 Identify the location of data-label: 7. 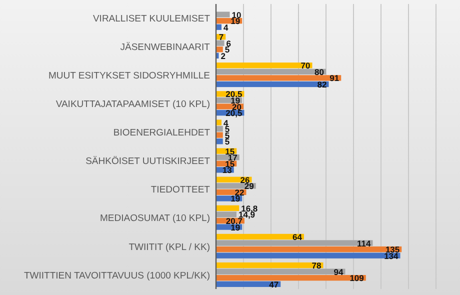
(221, 37).